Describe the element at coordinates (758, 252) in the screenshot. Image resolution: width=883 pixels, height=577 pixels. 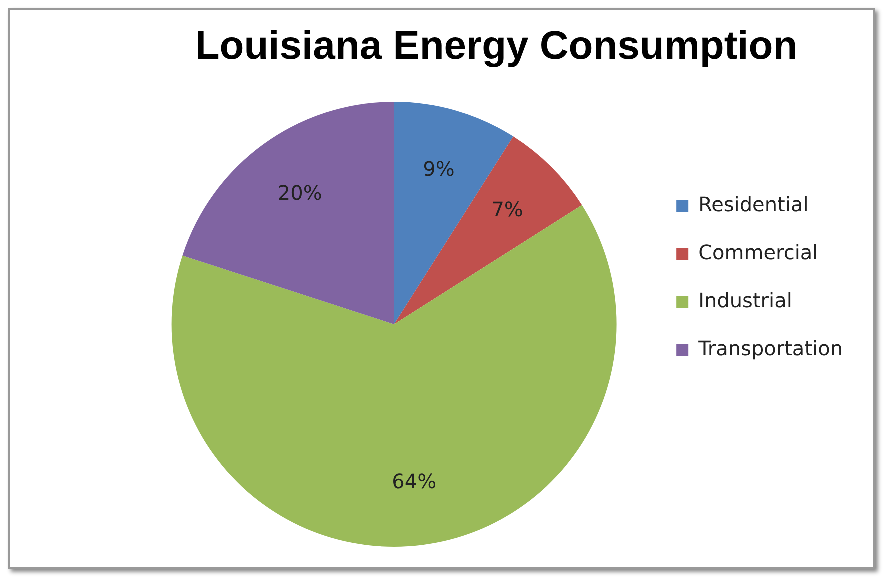
I see `legend-label: Commercial` at that location.